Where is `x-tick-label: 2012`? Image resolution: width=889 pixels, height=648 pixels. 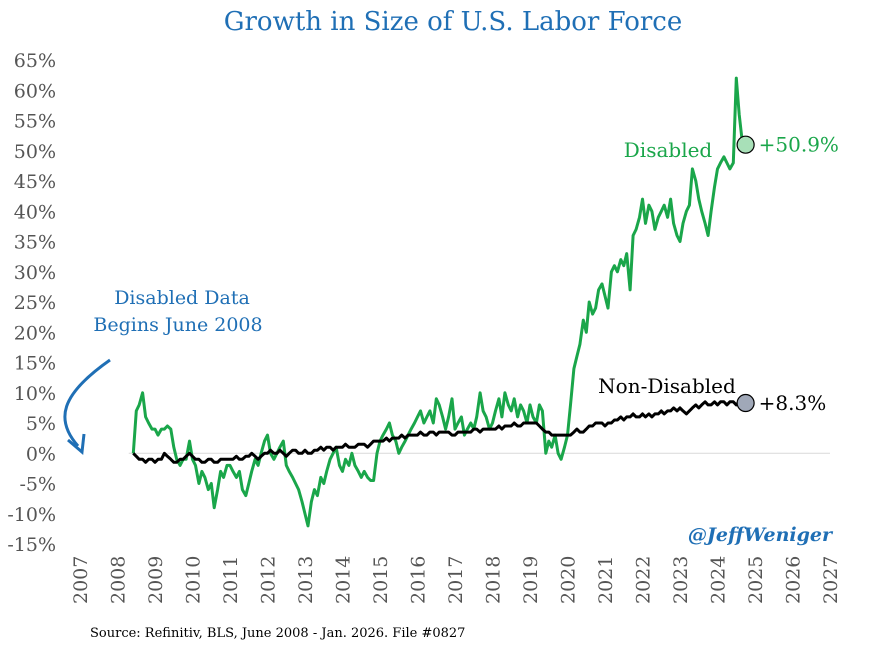 x-tick-label: 2012 is located at coordinates (269, 580).